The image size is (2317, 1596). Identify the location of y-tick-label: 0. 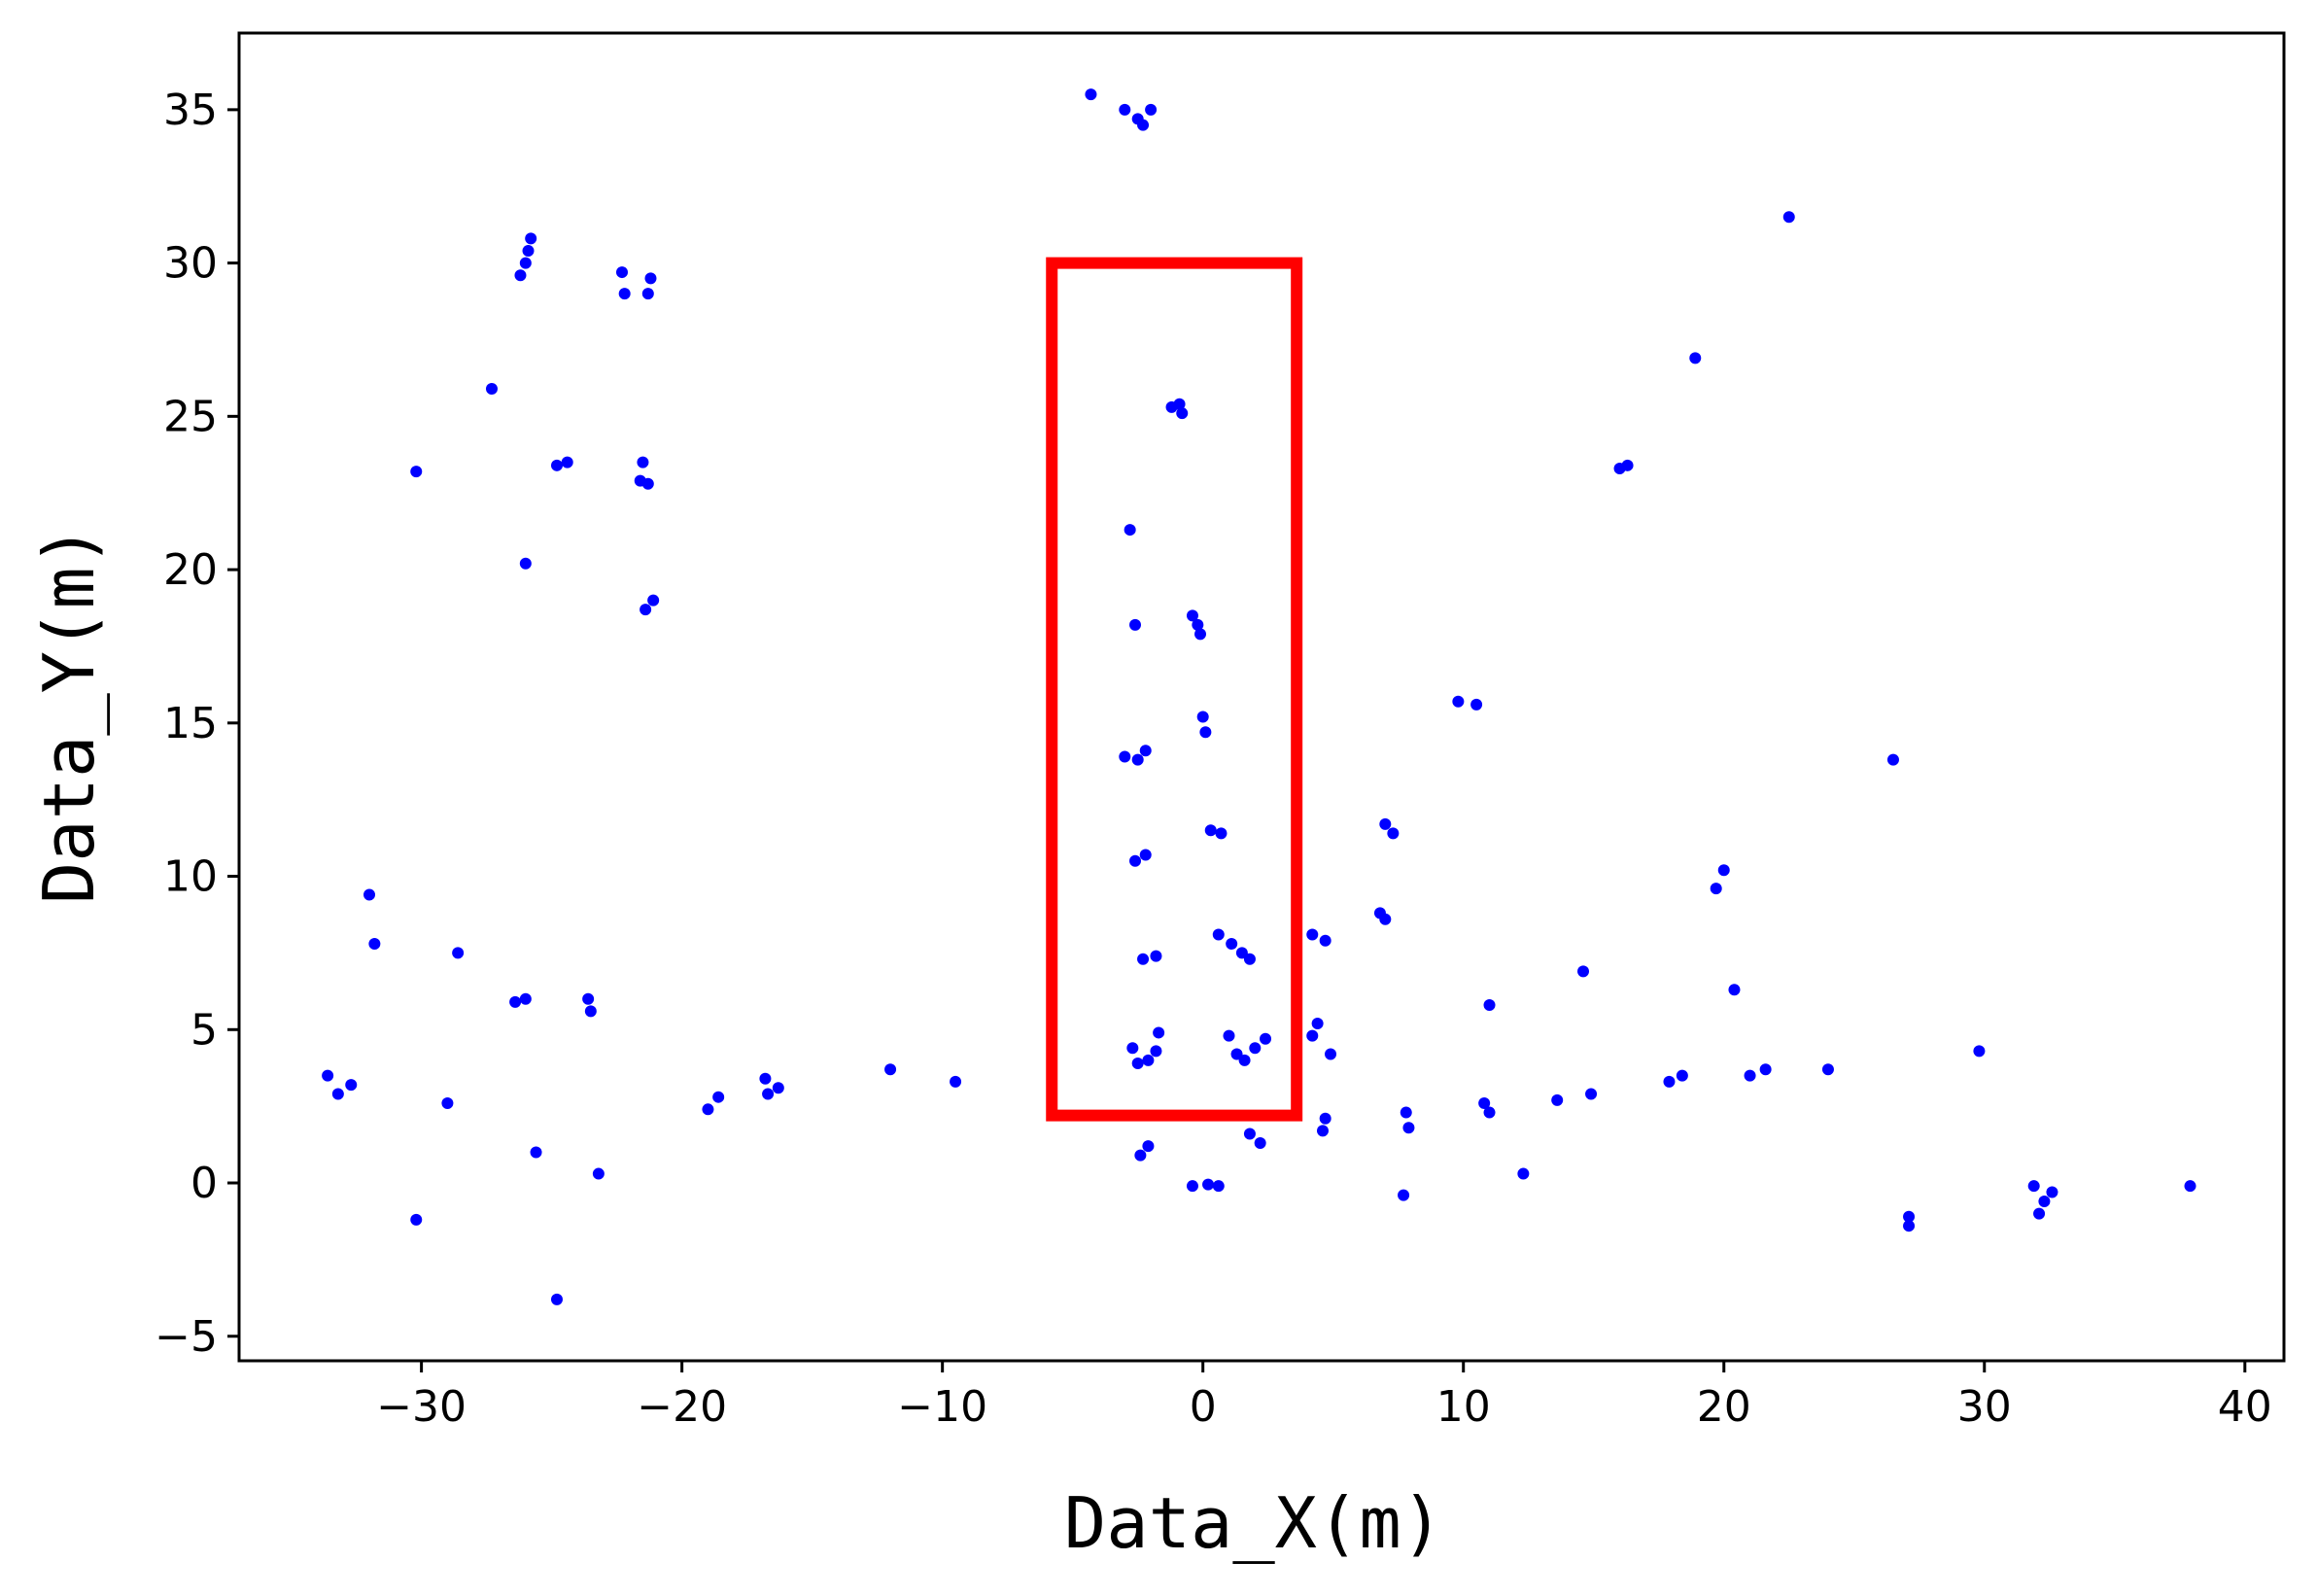
(204, 1183).